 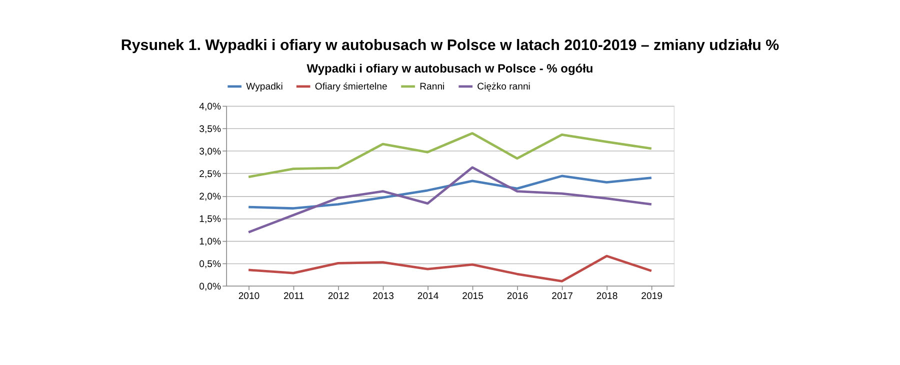 What do you see at coordinates (210, 174) in the screenshot?
I see `y-tick-label: 2,5%` at bounding box center [210, 174].